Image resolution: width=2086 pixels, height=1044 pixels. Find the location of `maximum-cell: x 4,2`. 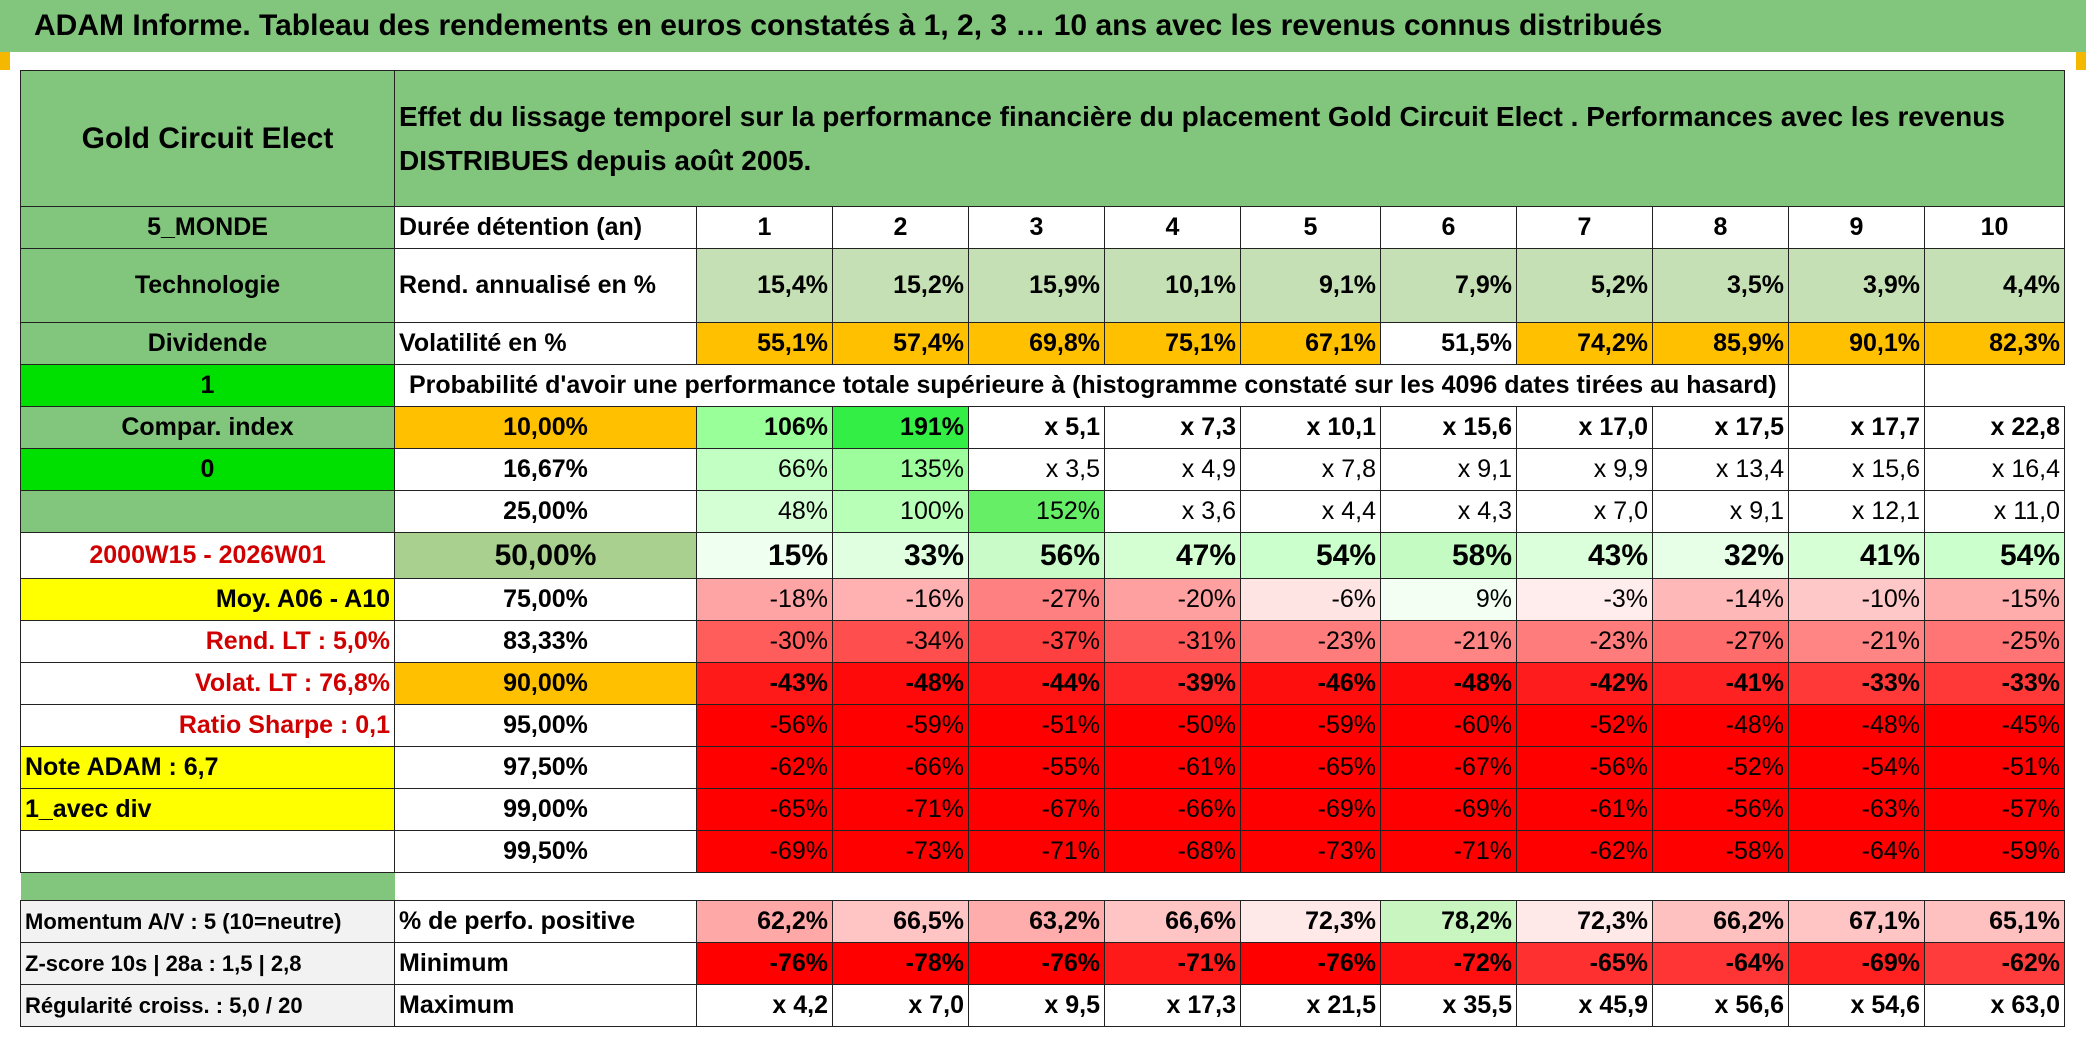

maximum-cell: x 4,2 is located at coordinates (764, 1005).